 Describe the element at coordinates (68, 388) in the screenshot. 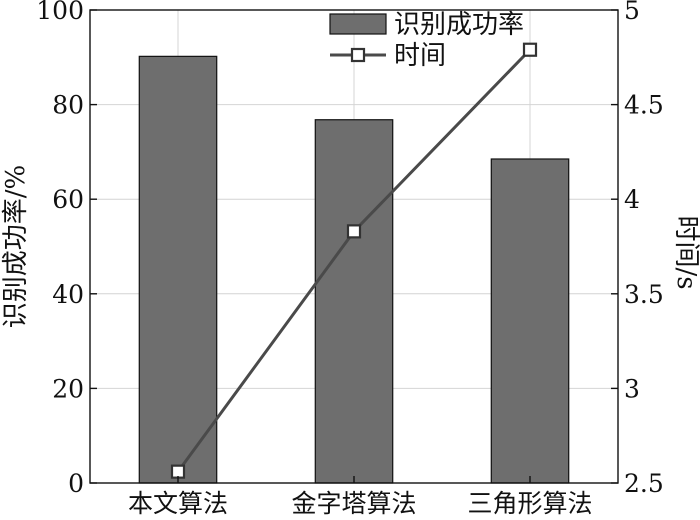

I see `y-tick-label-1: 20` at that location.